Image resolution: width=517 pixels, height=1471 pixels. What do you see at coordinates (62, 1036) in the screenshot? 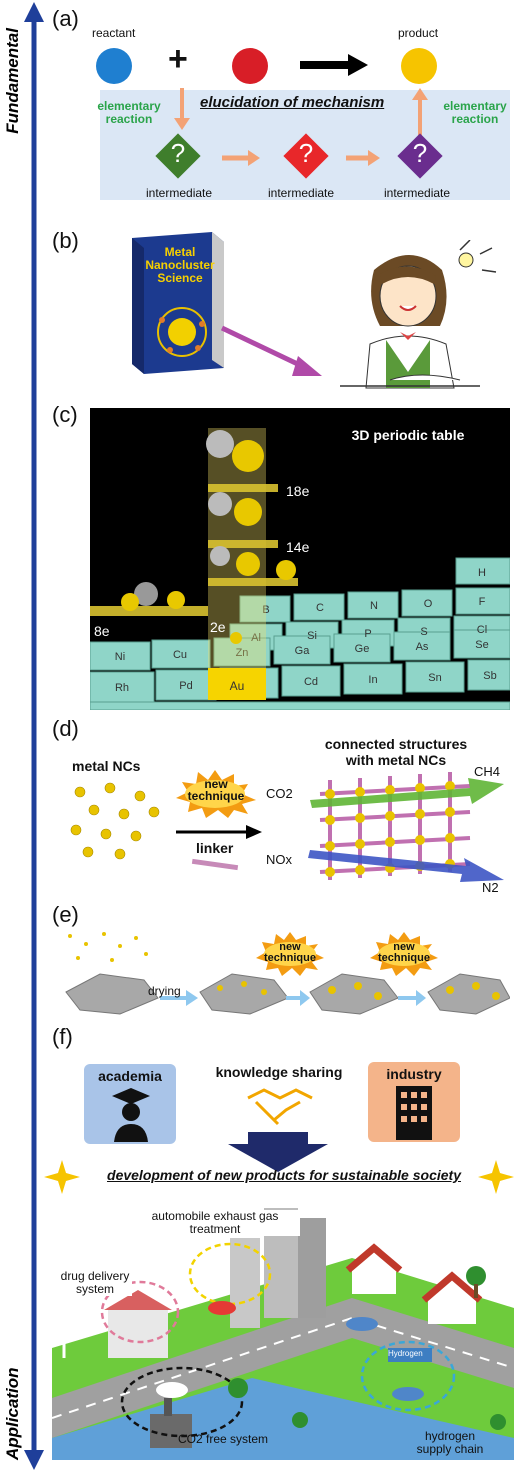
I see `panel-f-label: (f)` at bounding box center [62, 1036].